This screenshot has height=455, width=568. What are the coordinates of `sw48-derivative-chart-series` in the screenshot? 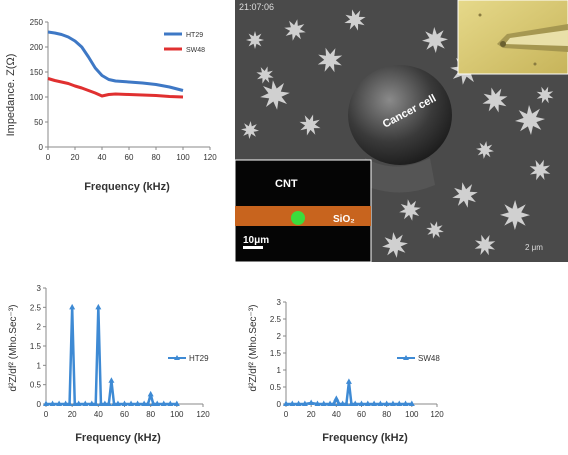 It's located at (349, 392).